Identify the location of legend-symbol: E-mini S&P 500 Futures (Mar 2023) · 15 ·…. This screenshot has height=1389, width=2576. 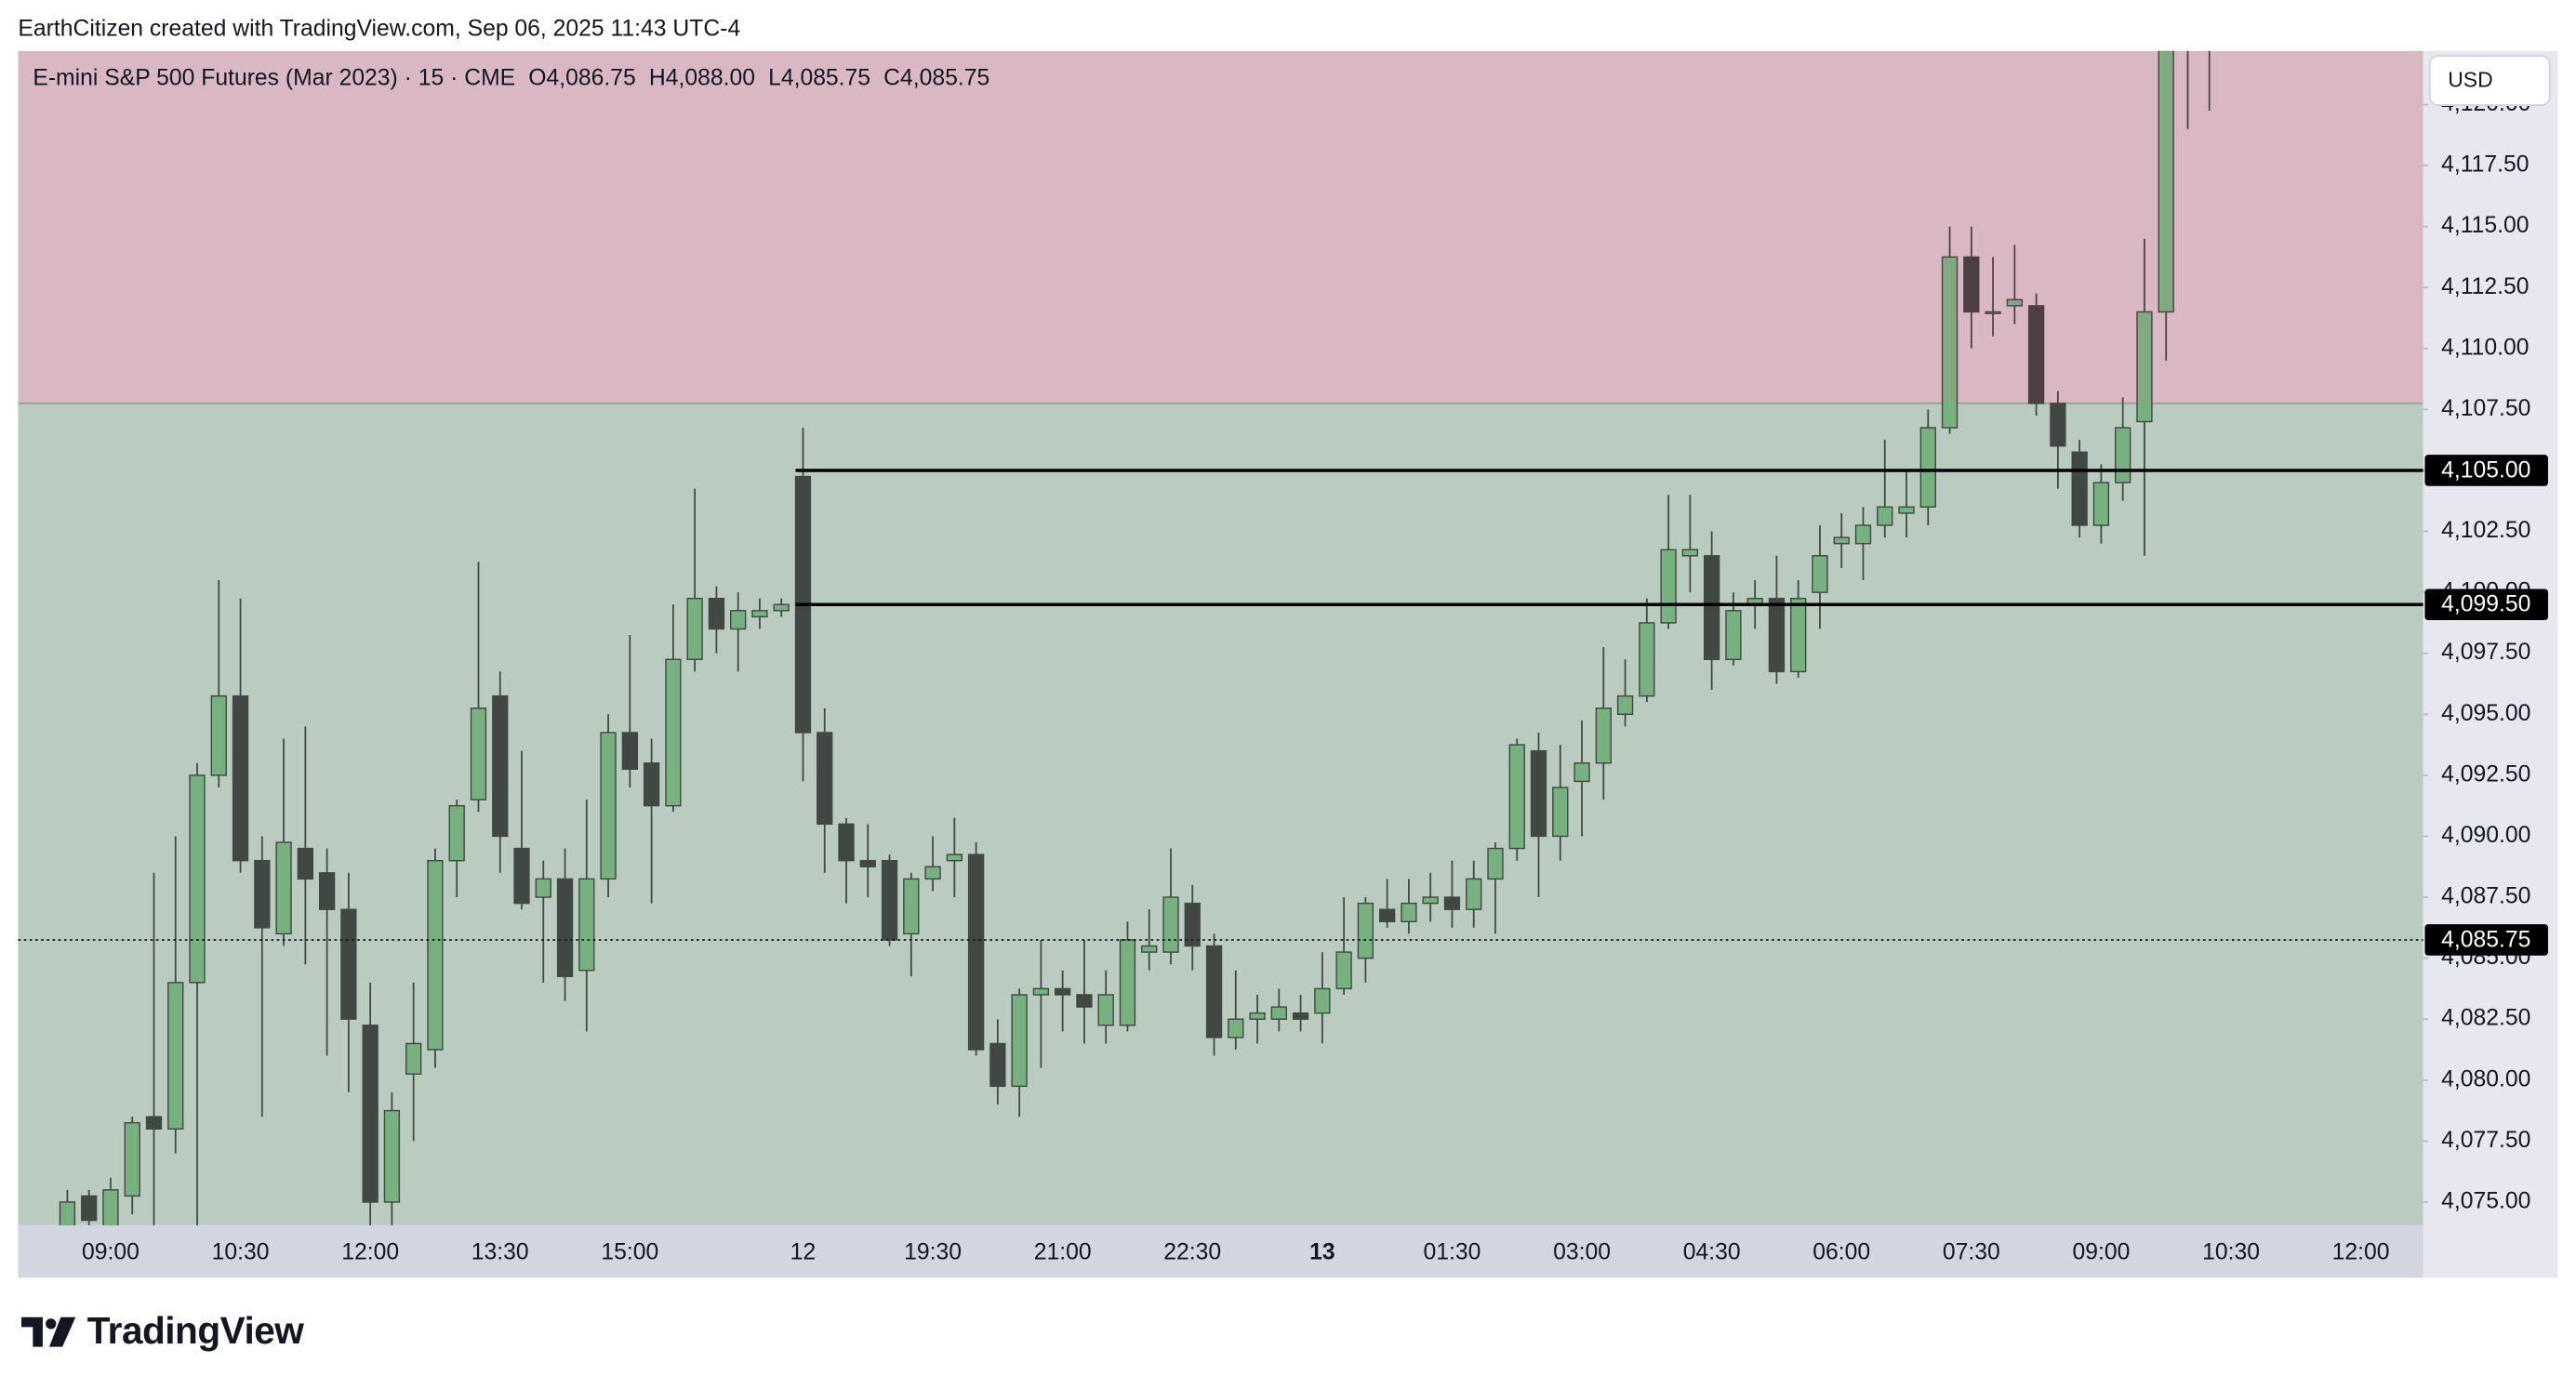
(274, 77).